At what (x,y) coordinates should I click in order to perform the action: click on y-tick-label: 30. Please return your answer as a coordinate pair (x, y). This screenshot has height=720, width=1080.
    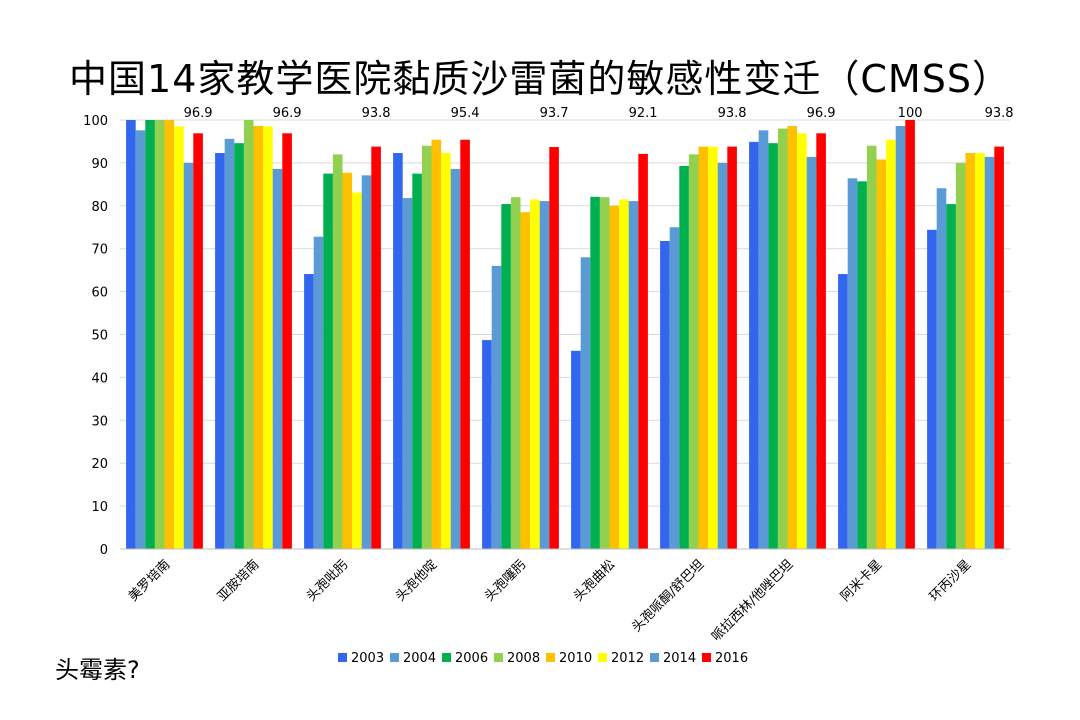
    Looking at the image, I should click on (99, 421).